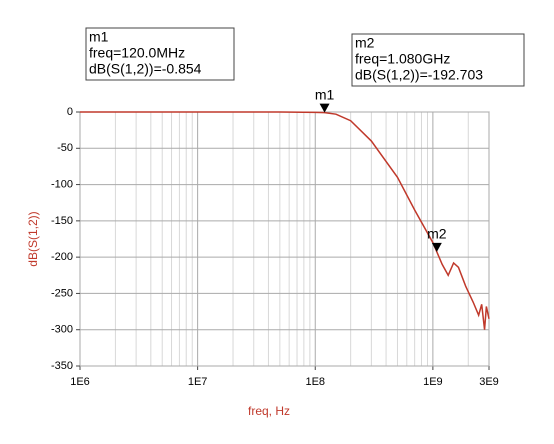 Image resolution: width=554 pixels, height=444 pixels. What do you see at coordinates (70, 112) in the screenshot?
I see `y-tick-label: 0` at bounding box center [70, 112].